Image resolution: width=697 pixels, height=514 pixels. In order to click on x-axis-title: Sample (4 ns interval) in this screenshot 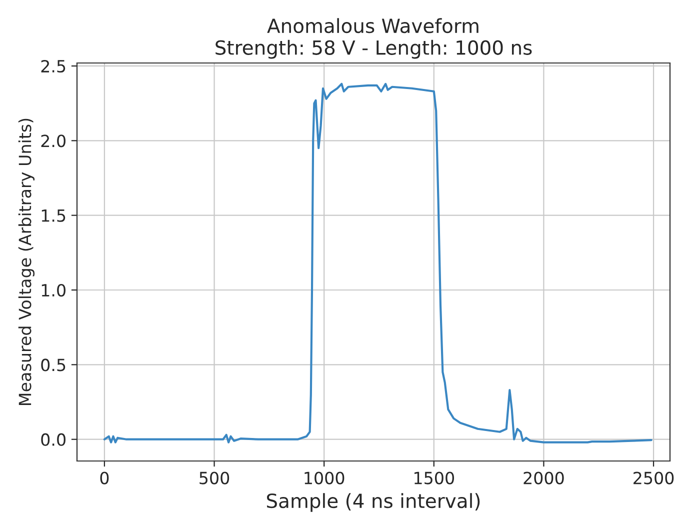, I will do `click(373, 502)`.